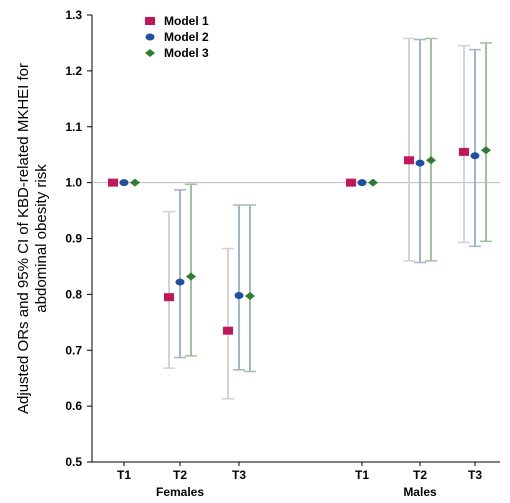  I want to click on y-tick-label: 1.3, so click(73, 15).